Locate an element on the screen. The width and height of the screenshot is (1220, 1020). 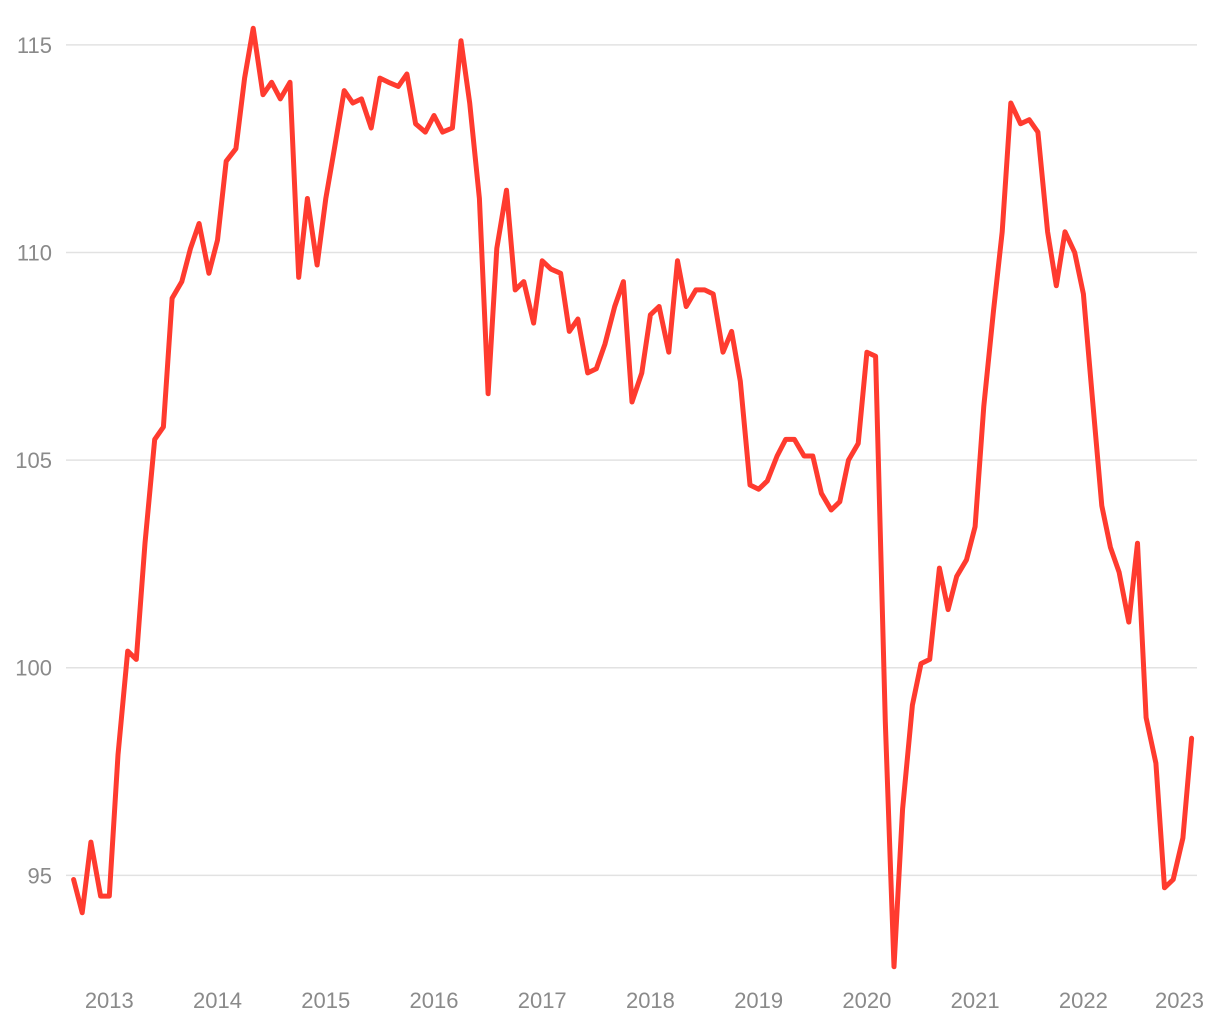
y-tick-label: 105 is located at coordinates (33, 460).